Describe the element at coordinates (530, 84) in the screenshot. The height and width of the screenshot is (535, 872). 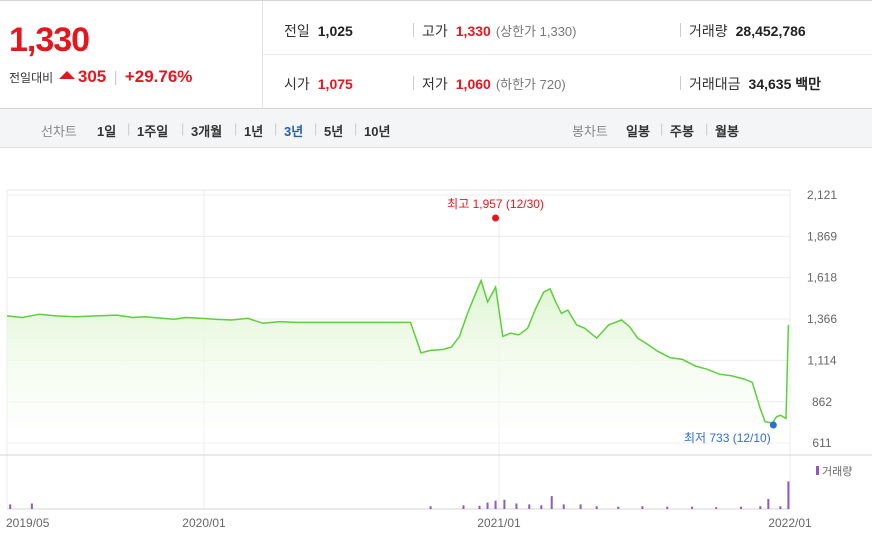
I see `lower-limit: (하한가 720)` at that location.